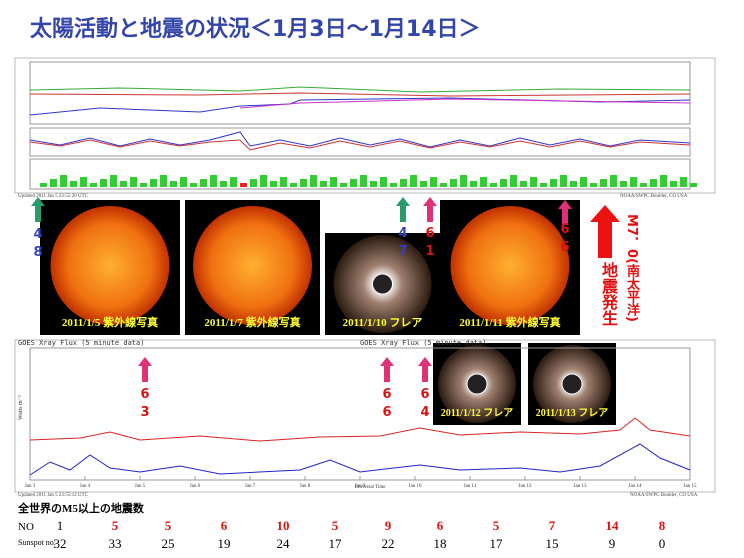 This screenshot has width=744, height=558. Describe the element at coordinates (368, 181) in the screenshot. I see `kp-bars` at that location.